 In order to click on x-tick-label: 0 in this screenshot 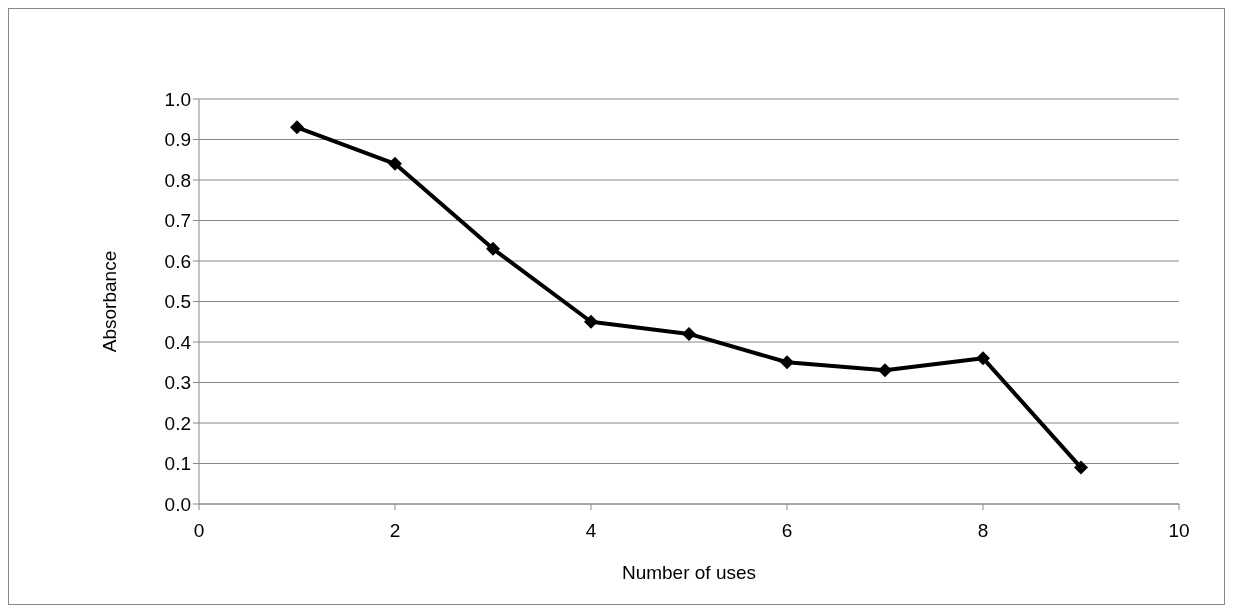, I will do `click(199, 531)`.